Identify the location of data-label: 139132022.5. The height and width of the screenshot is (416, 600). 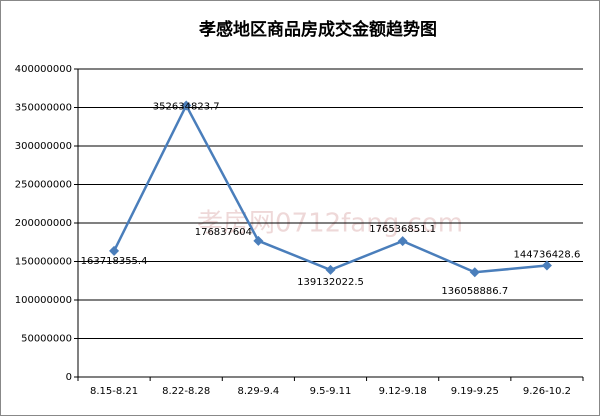
(330, 282).